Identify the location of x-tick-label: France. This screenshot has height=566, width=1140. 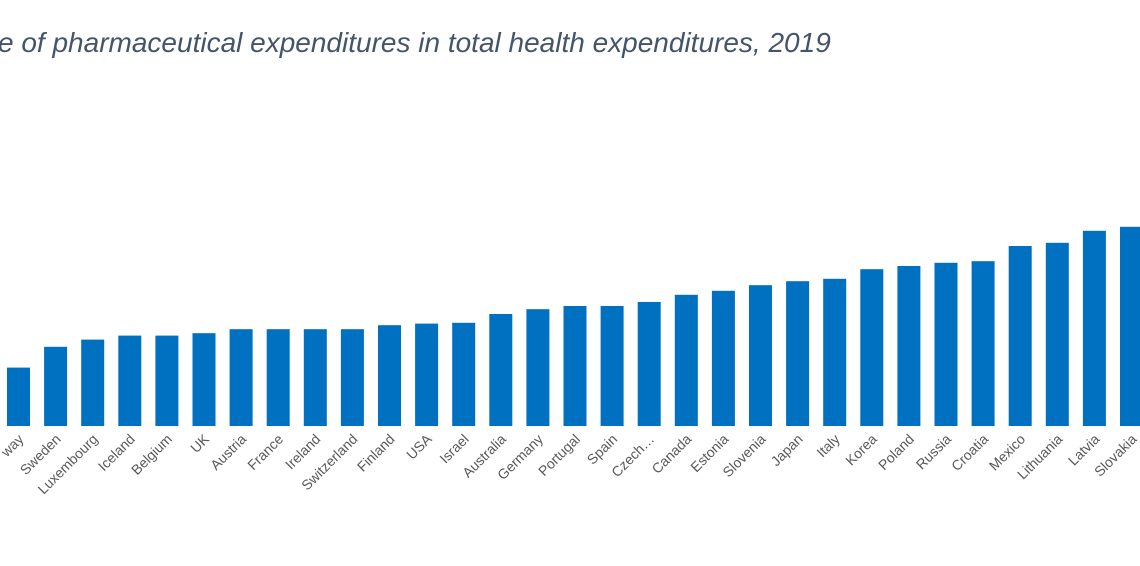
(265, 452).